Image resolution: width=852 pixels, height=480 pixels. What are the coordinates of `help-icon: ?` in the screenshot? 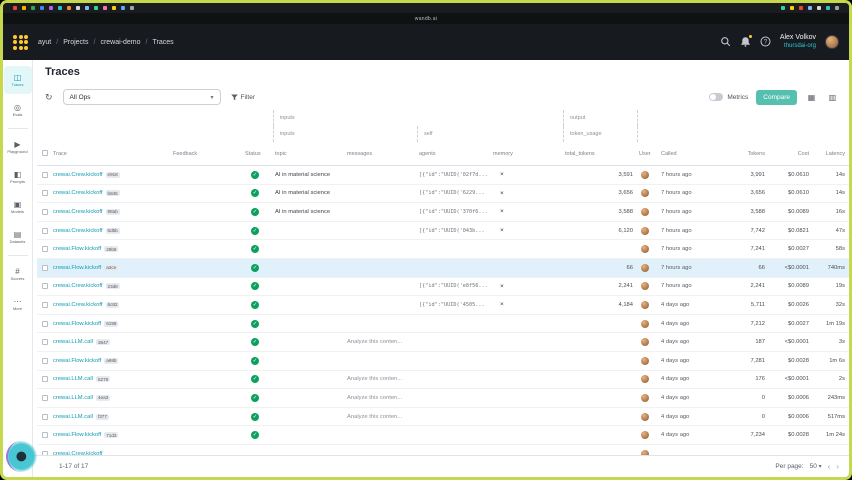 It's located at (765, 41).